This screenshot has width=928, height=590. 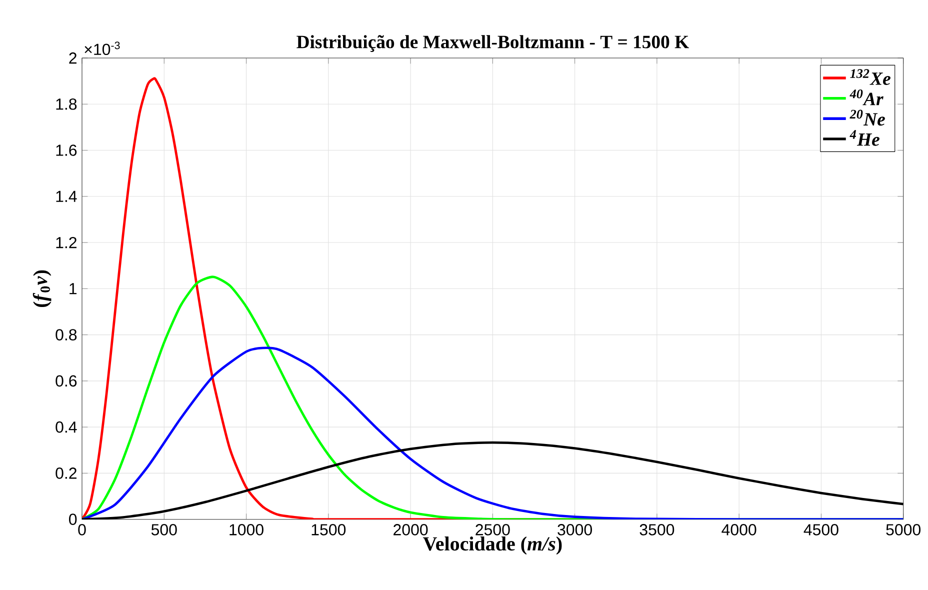 What do you see at coordinates (865, 138) in the screenshot?
I see `legend-label: $^{4}$He` at bounding box center [865, 138].